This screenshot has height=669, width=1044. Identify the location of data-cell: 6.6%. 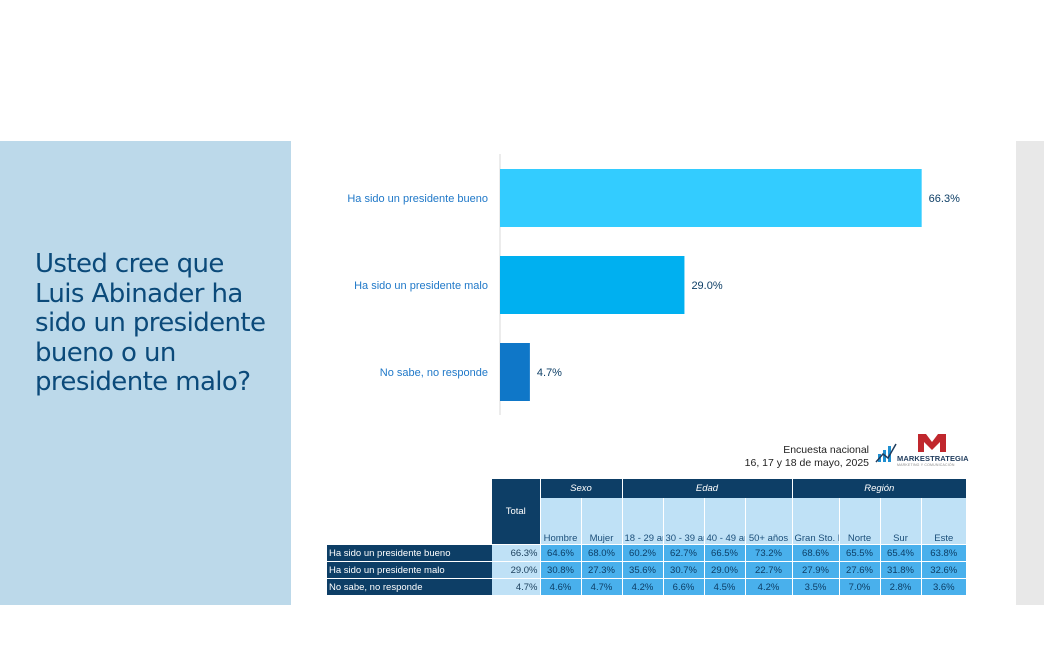
(683, 586).